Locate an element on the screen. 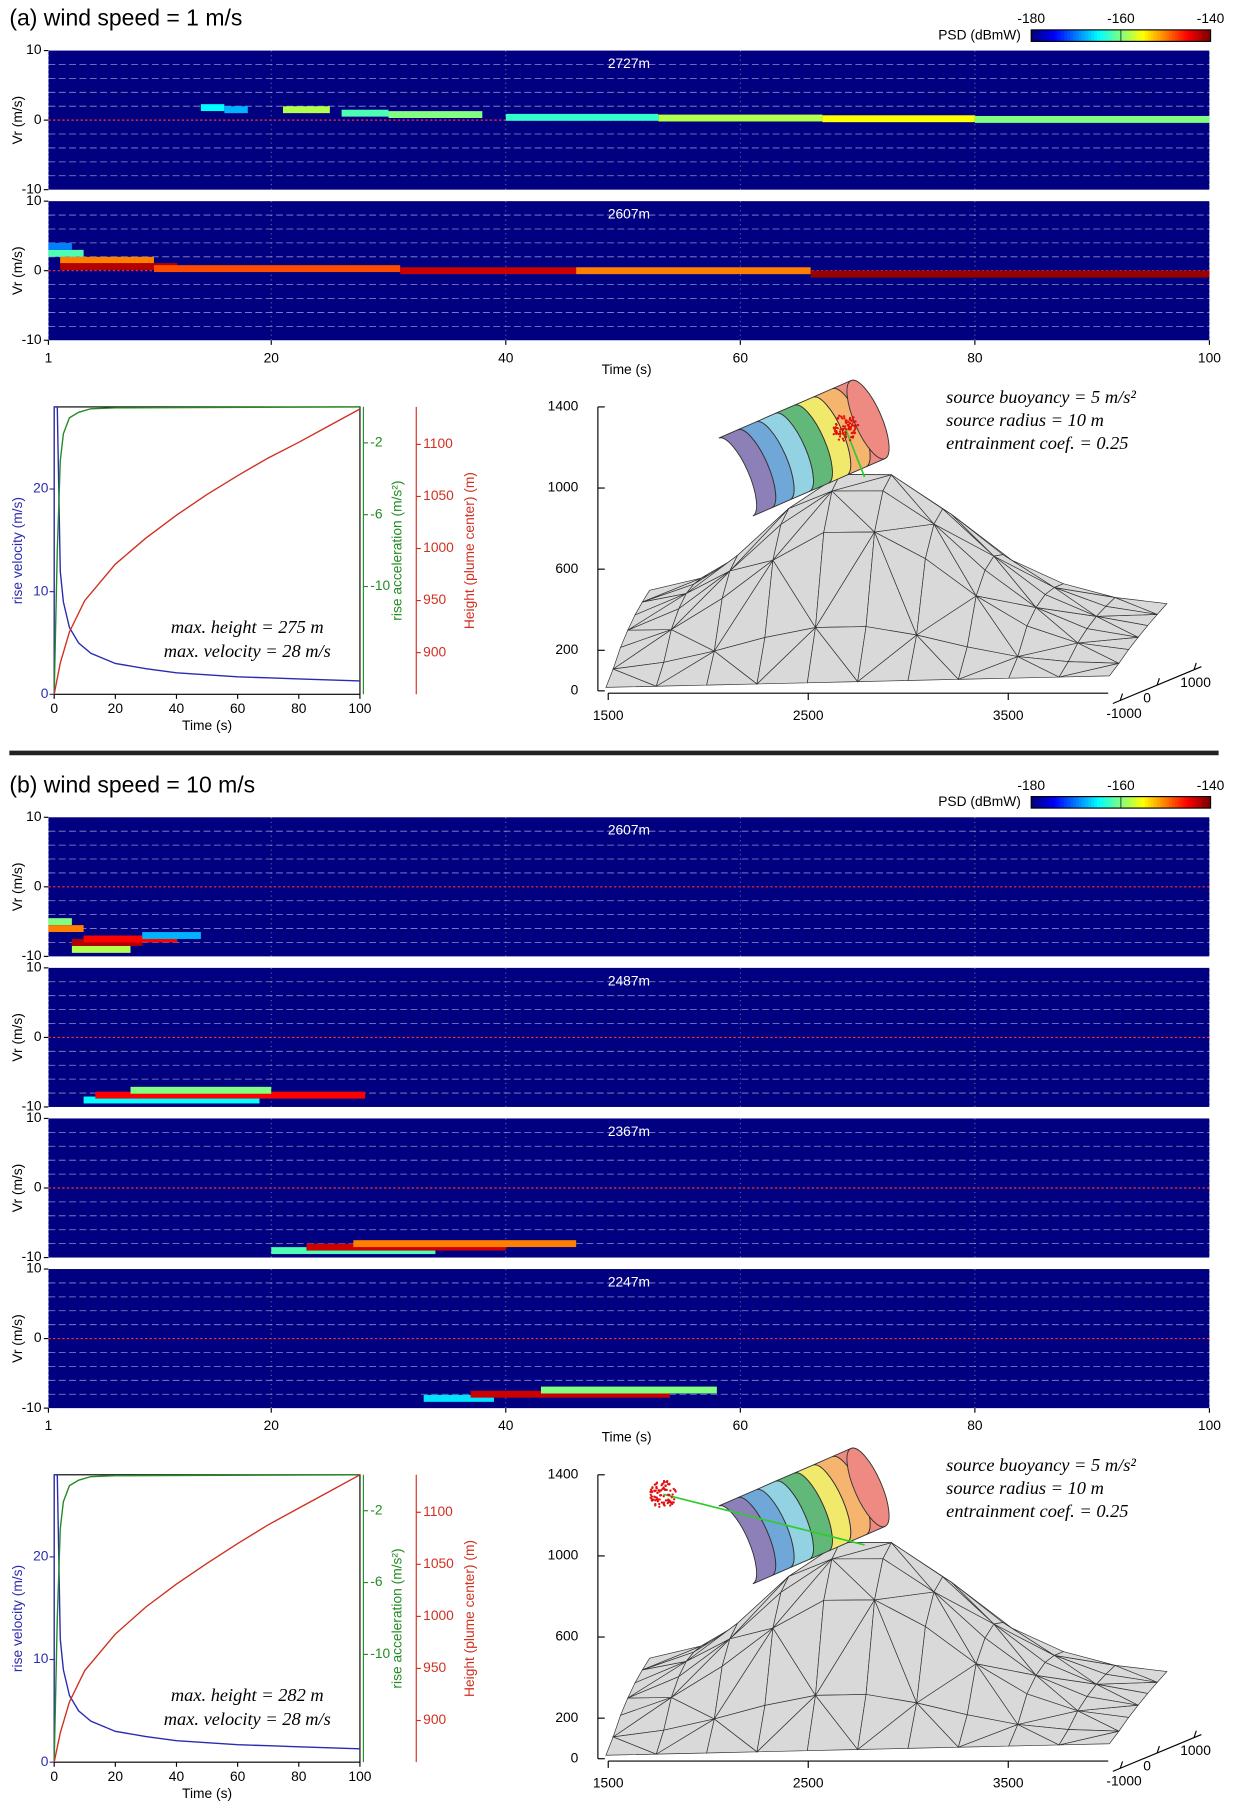 This screenshot has width=1236, height=1807. z-tick-label: 1000 is located at coordinates (563, 487).